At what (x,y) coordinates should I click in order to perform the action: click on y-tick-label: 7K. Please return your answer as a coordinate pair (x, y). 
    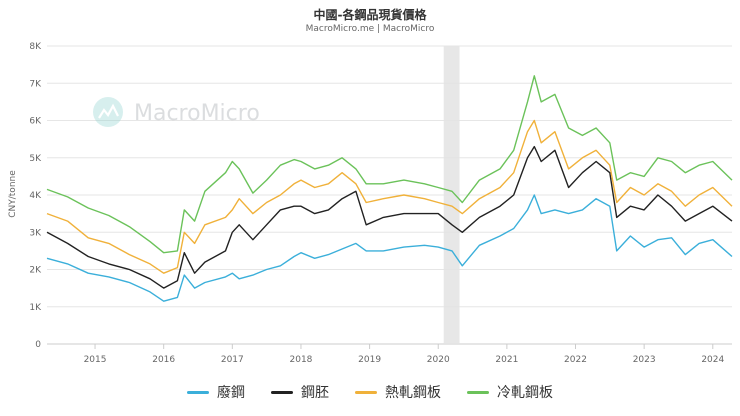
    Looking at the image, I should click on (35, 84).